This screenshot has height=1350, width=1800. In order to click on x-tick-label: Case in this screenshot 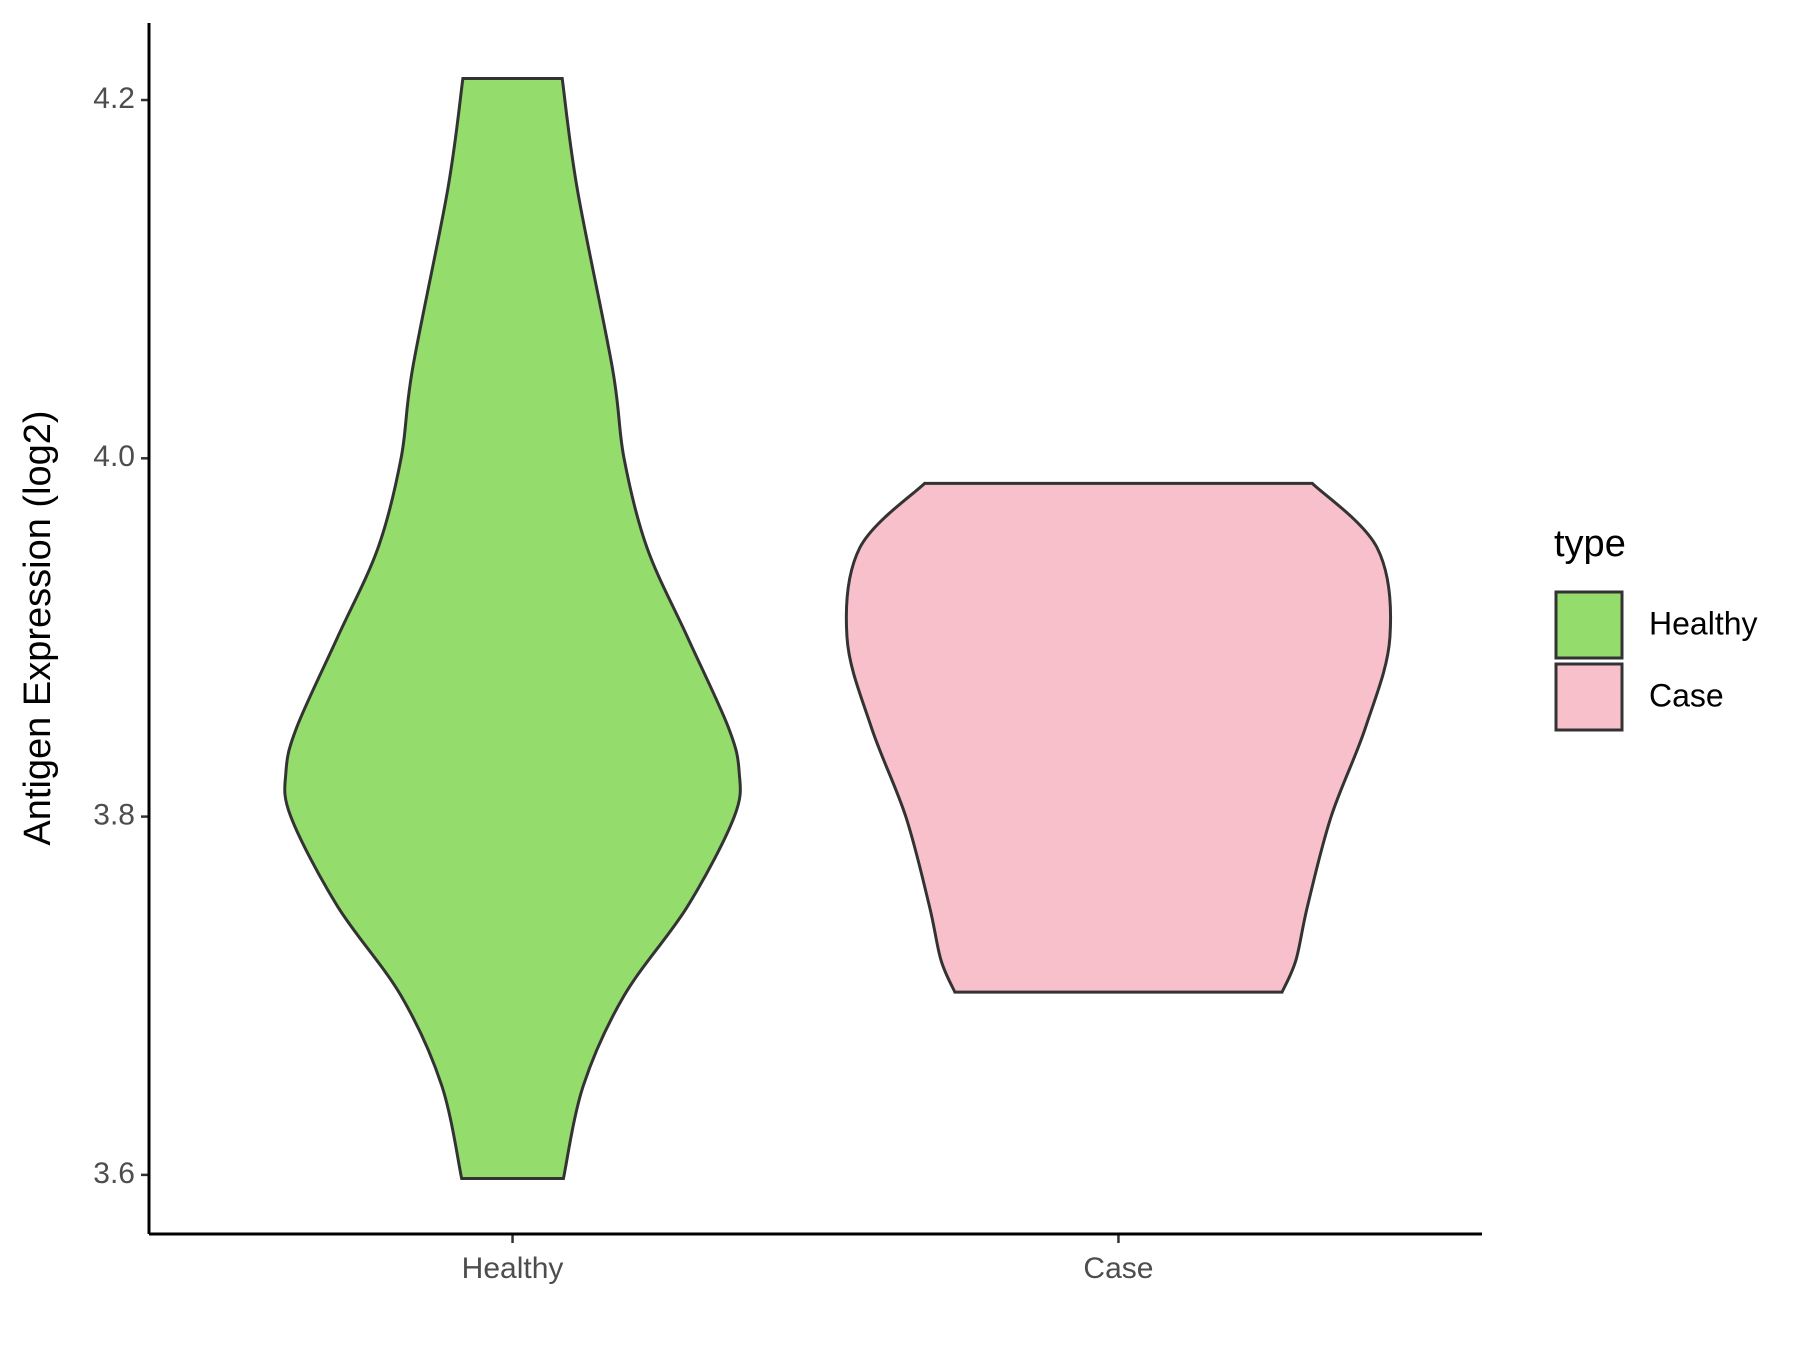, I will do `click(1118, 1268)`.